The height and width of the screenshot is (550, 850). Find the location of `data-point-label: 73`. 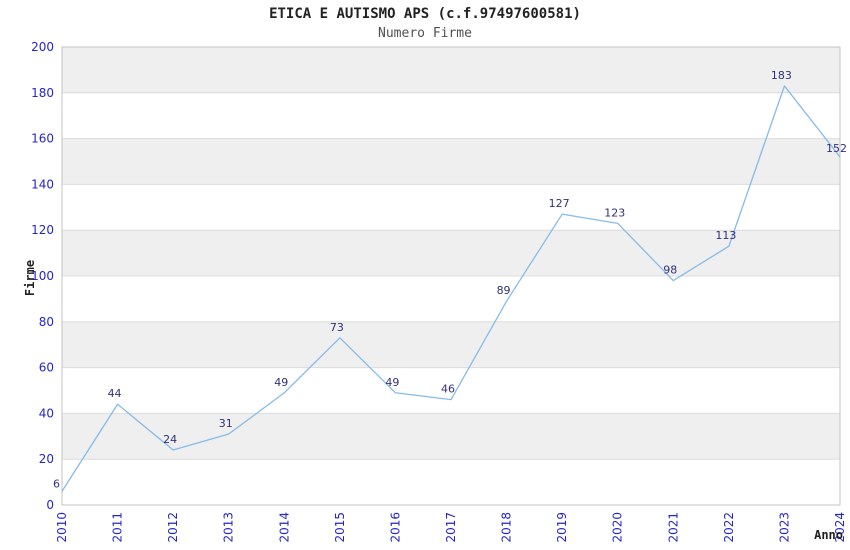

data-point-label: 73 is located at coordinates (337, 327).